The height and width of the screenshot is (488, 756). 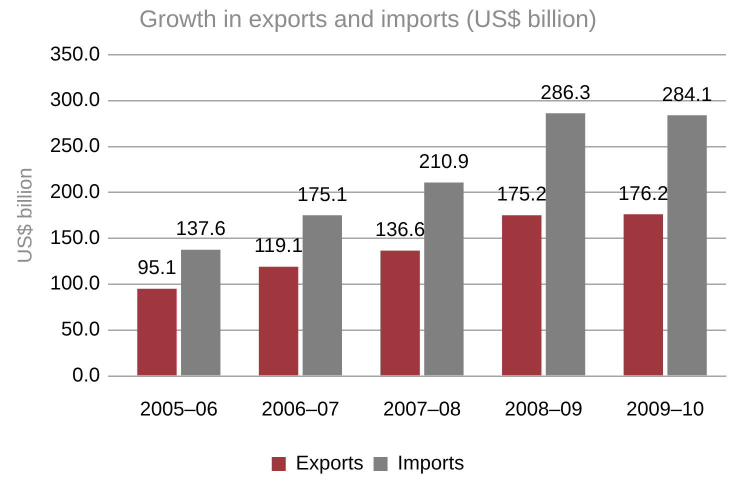 What do you see at coordinates (521, 195) in the screenshot?
I see `data-label: 175.2` at bounding box center [521, 195].